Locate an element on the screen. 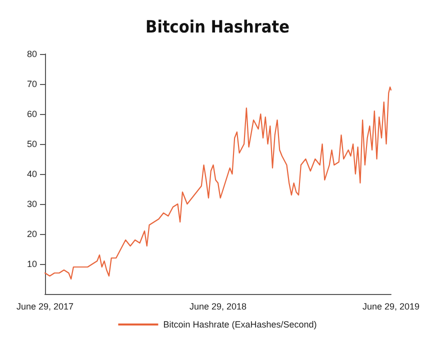 This screenshot has width=435, height=344. x-tick-label: June 29, 2019 is located at coordinates (391, 307).